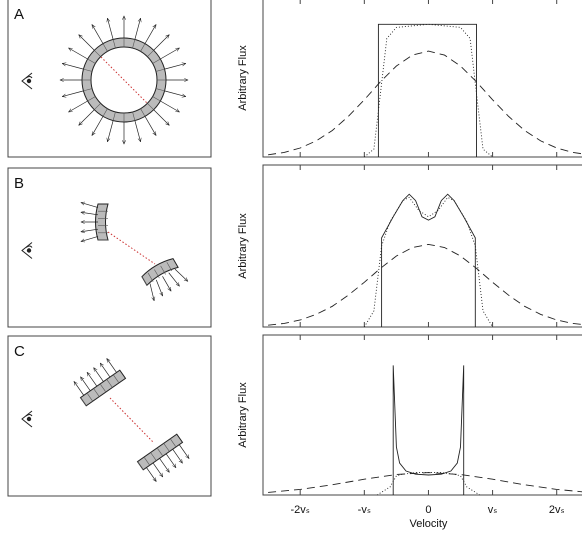  What do you see at coordinates (428, 510) in the screenshot?
I see `x-tick-label: 0` at bounding box center [428, 510].